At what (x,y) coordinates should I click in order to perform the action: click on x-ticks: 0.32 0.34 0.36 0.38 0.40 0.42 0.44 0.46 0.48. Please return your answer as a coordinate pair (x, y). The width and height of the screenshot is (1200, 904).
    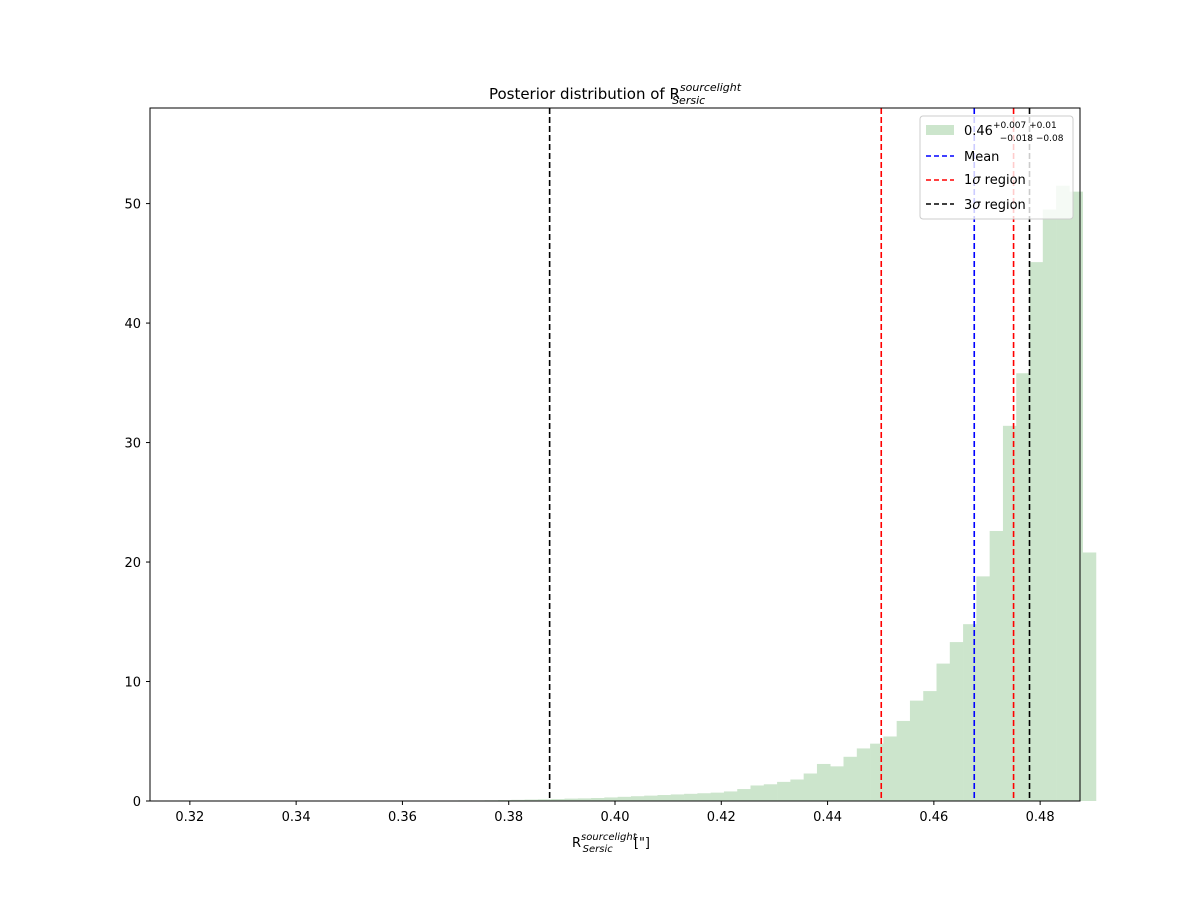
    Looking at the image, I should click on (614, 813).